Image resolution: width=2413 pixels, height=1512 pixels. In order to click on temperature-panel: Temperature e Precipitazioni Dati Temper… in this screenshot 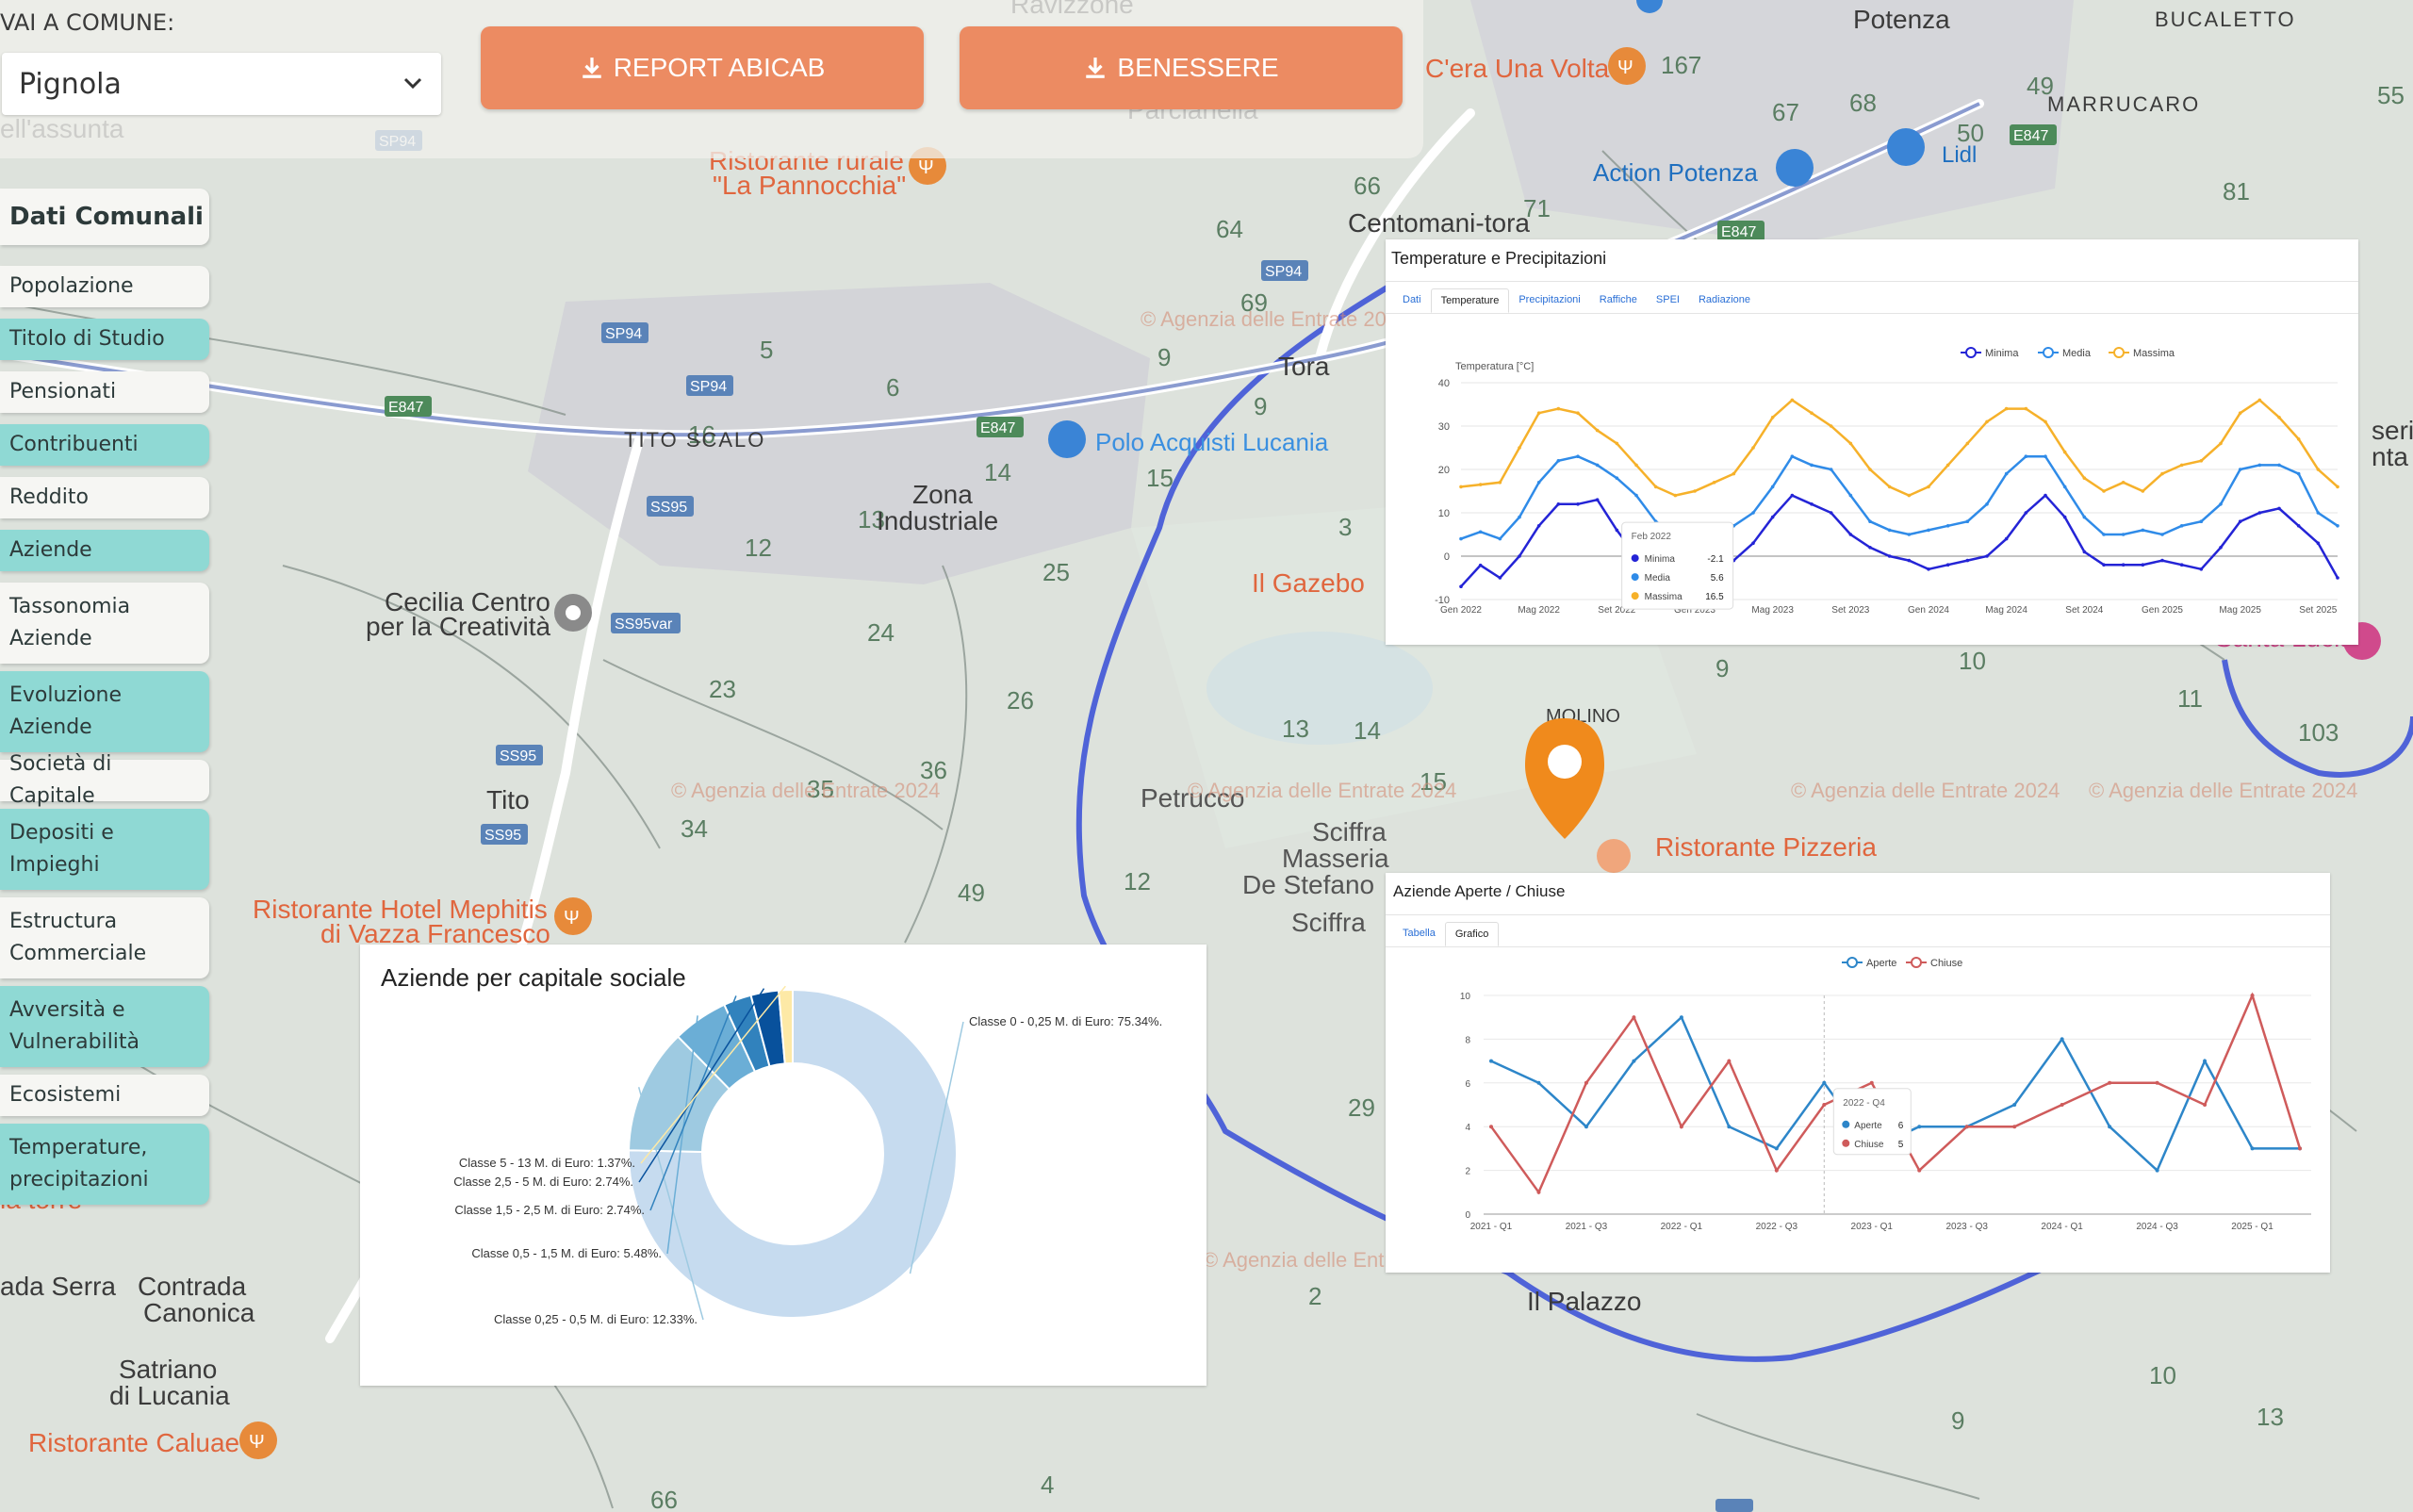, I will do `click(1872, 442)`.